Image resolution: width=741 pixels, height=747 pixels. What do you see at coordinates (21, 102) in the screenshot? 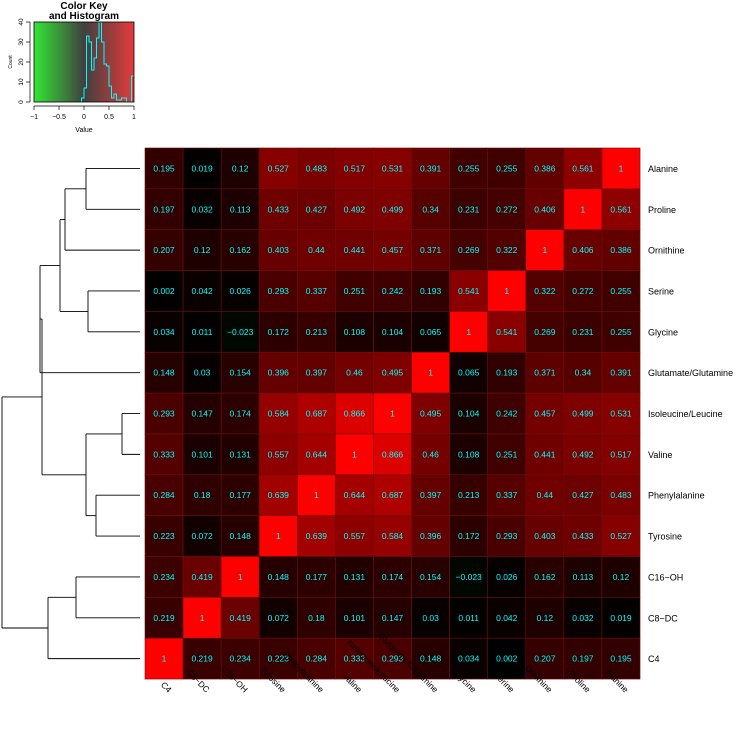
I see `color-key-y-tick-label: 0` at bounding box center [21, 102].